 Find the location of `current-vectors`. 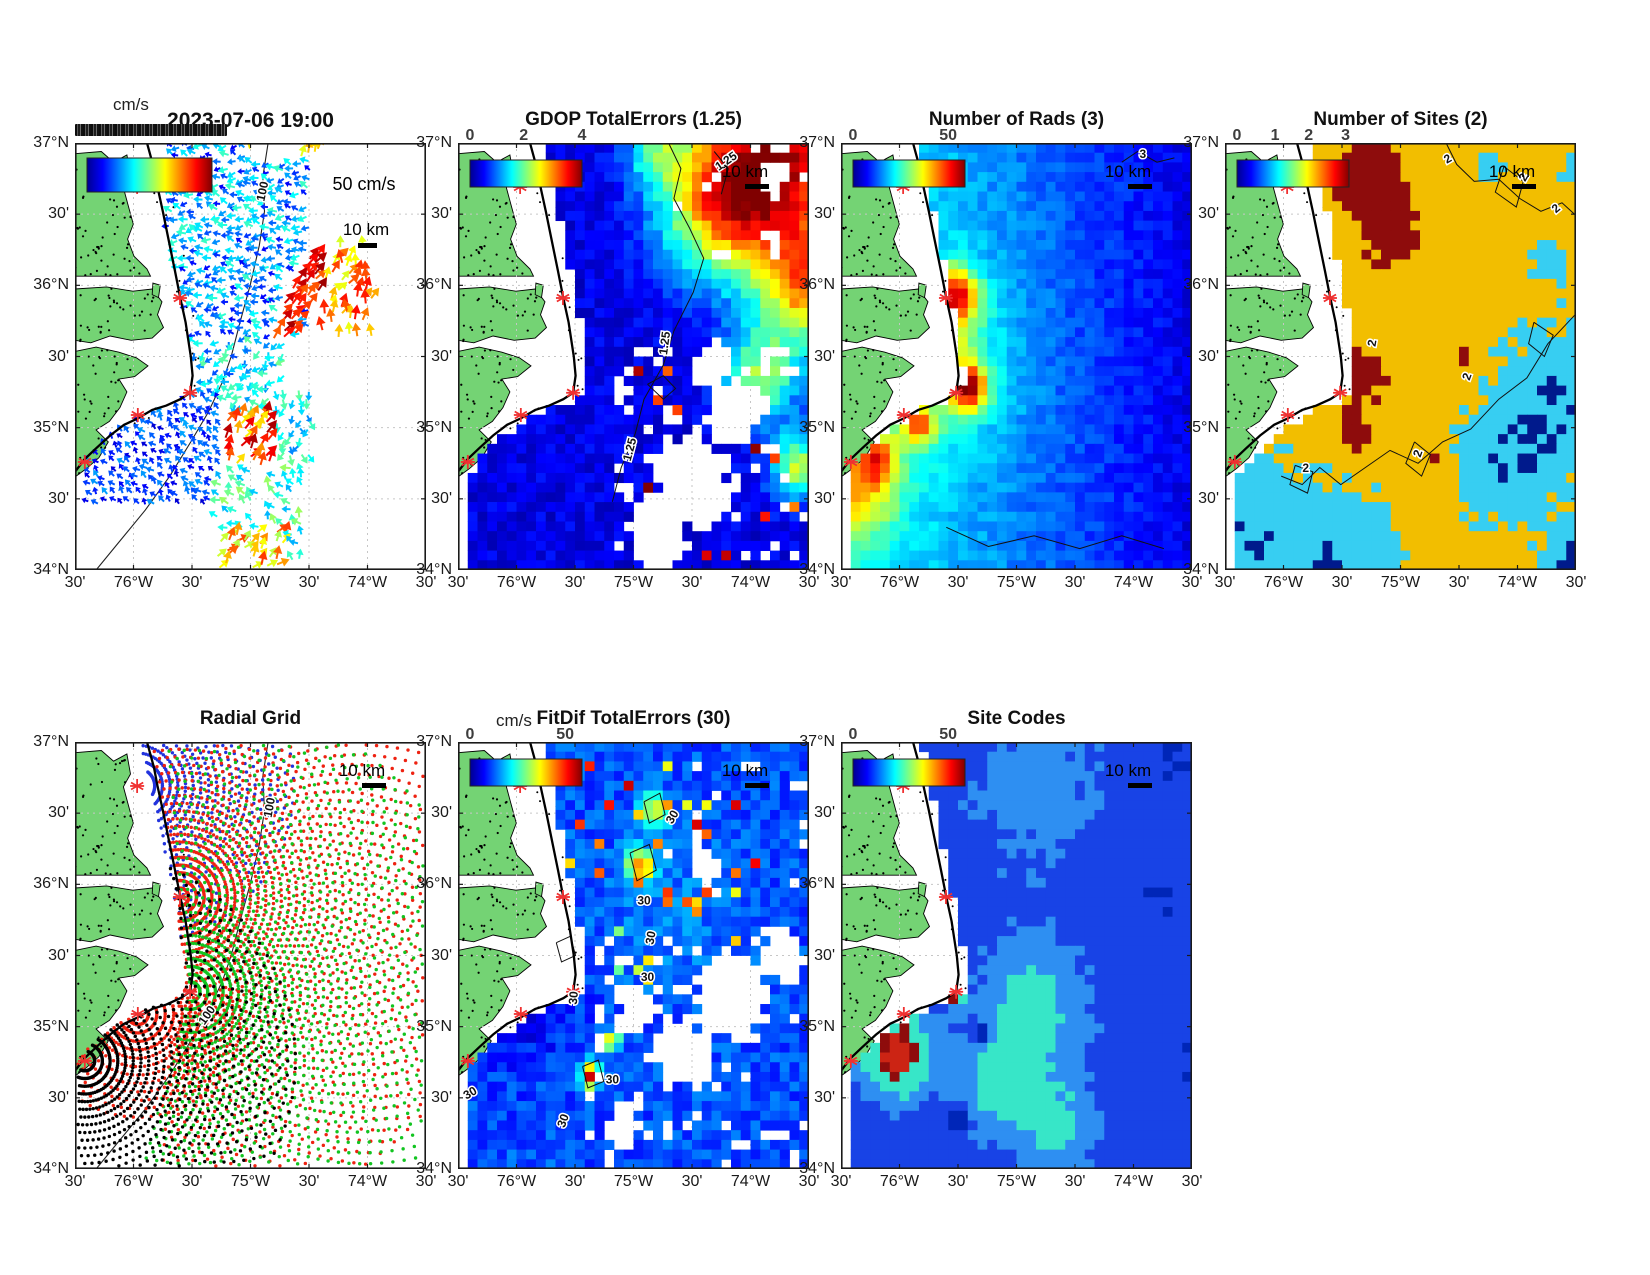

current-vectors is located at coordinates (230, 356).